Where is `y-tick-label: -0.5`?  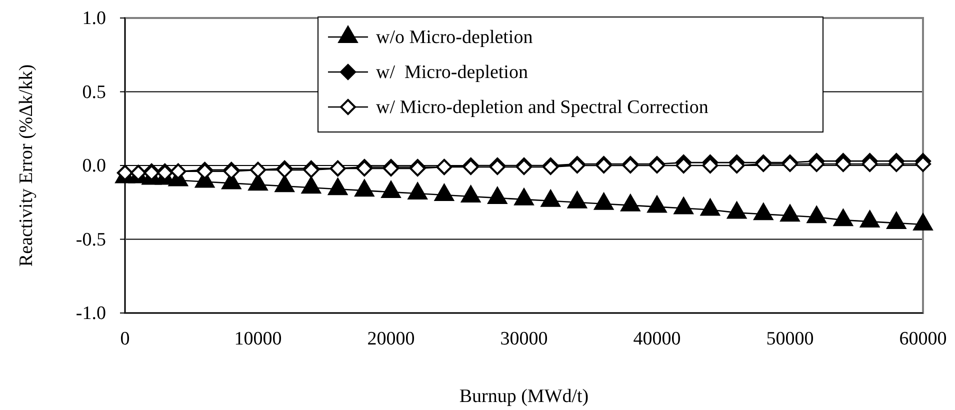 y-tick-label: -0.5 is located at coordinates (91, 239).